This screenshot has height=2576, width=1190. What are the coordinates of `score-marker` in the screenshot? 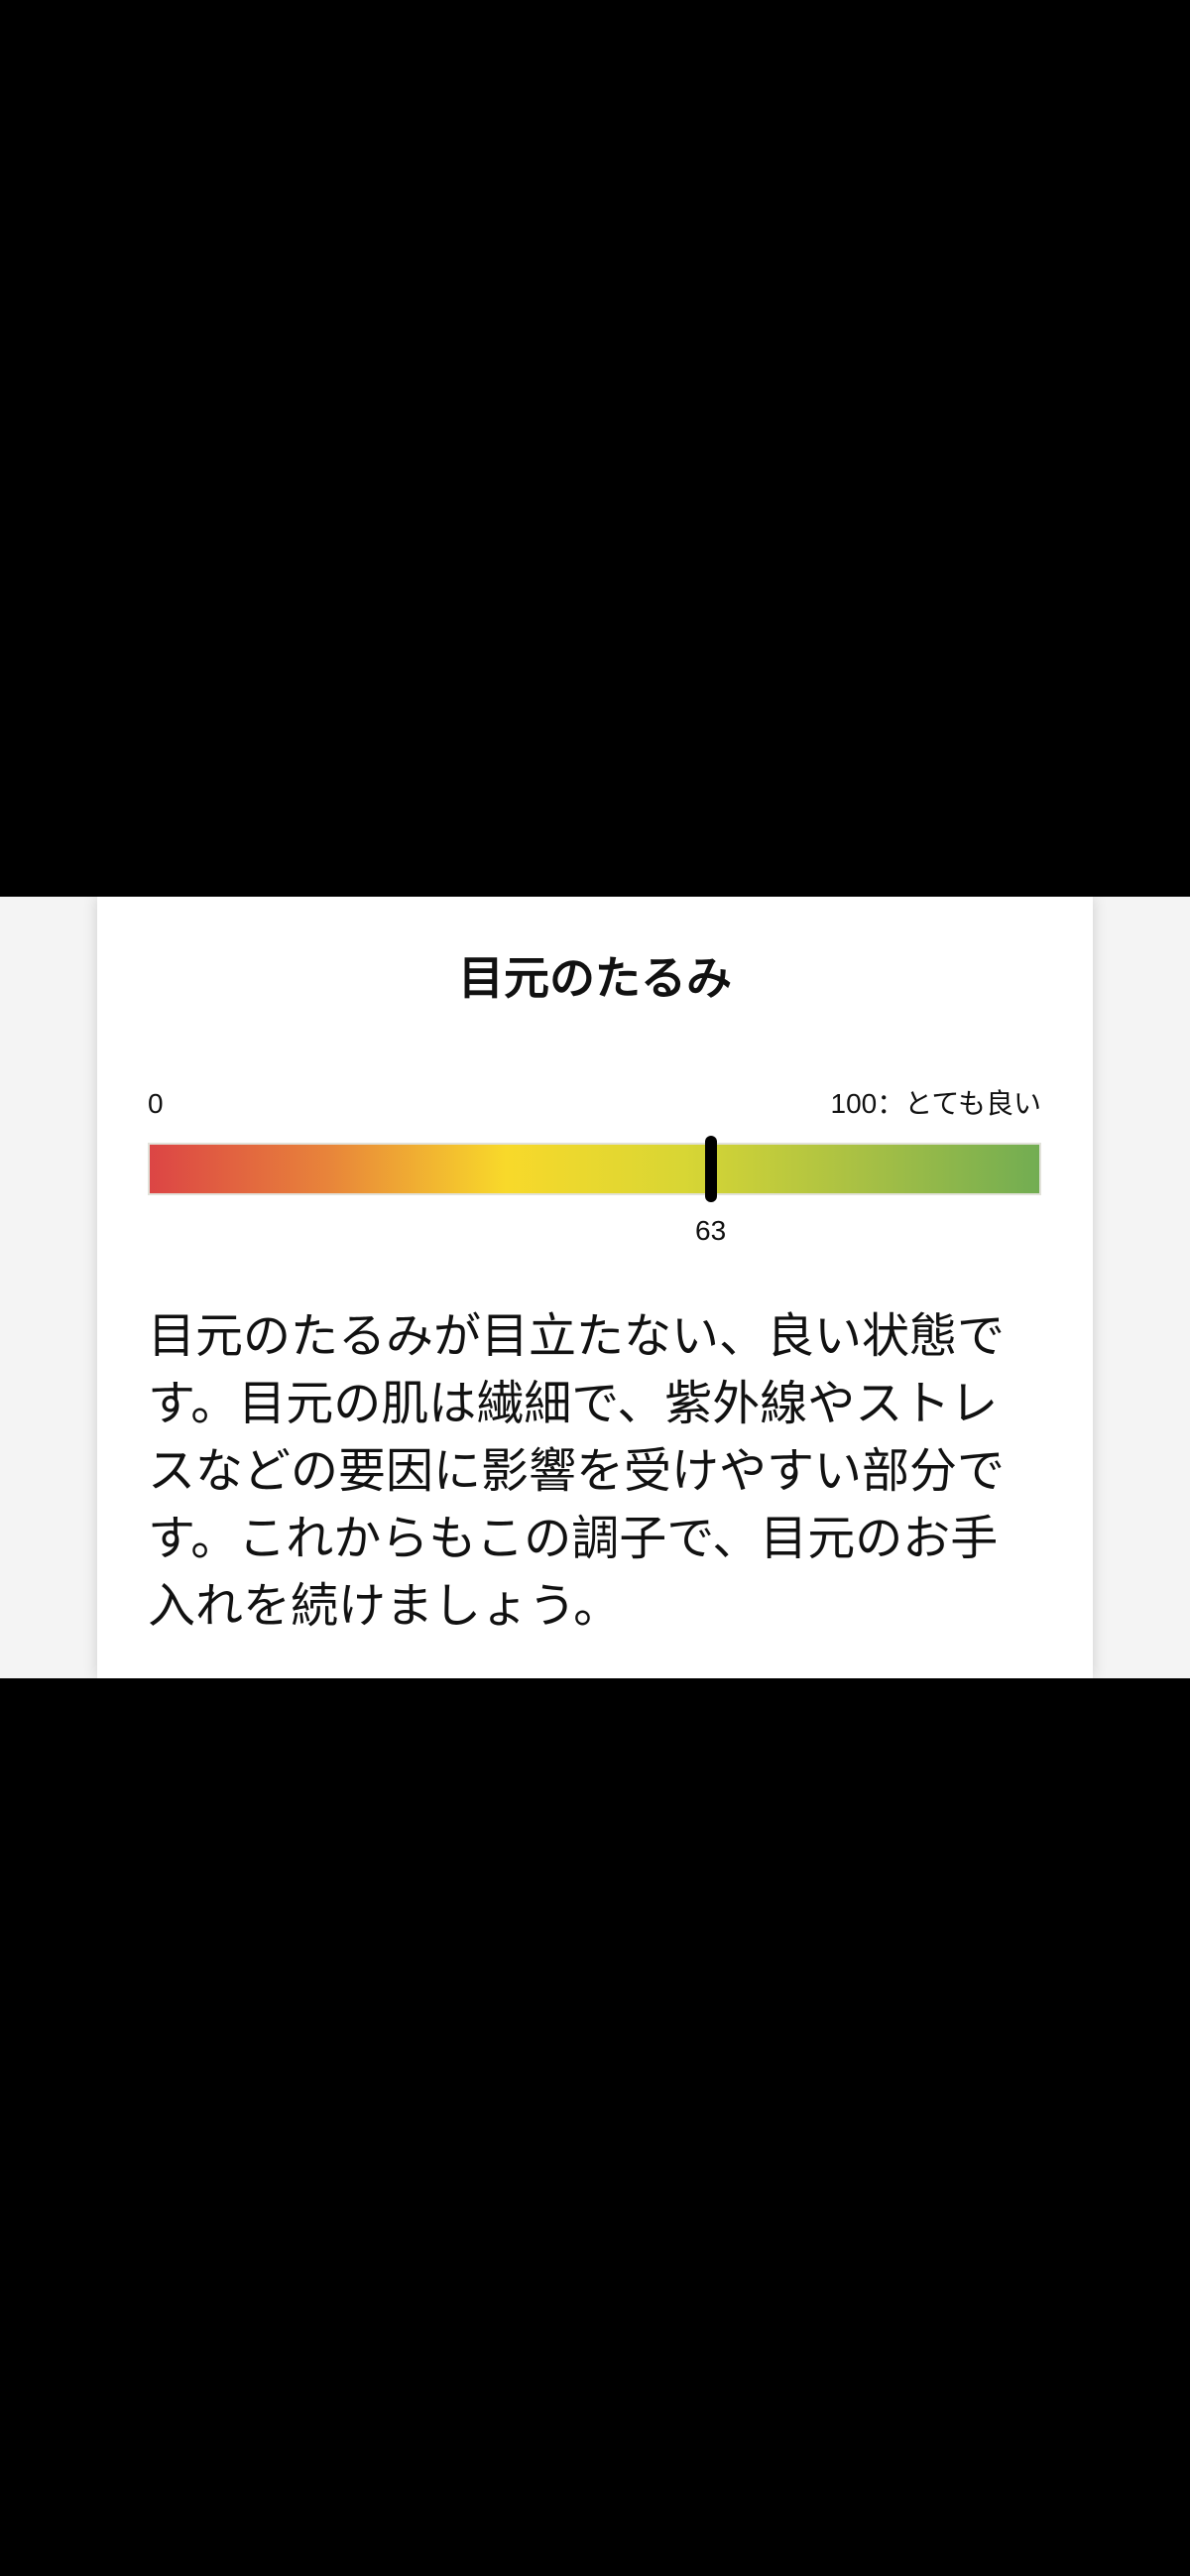 It's located at (710, 1169).